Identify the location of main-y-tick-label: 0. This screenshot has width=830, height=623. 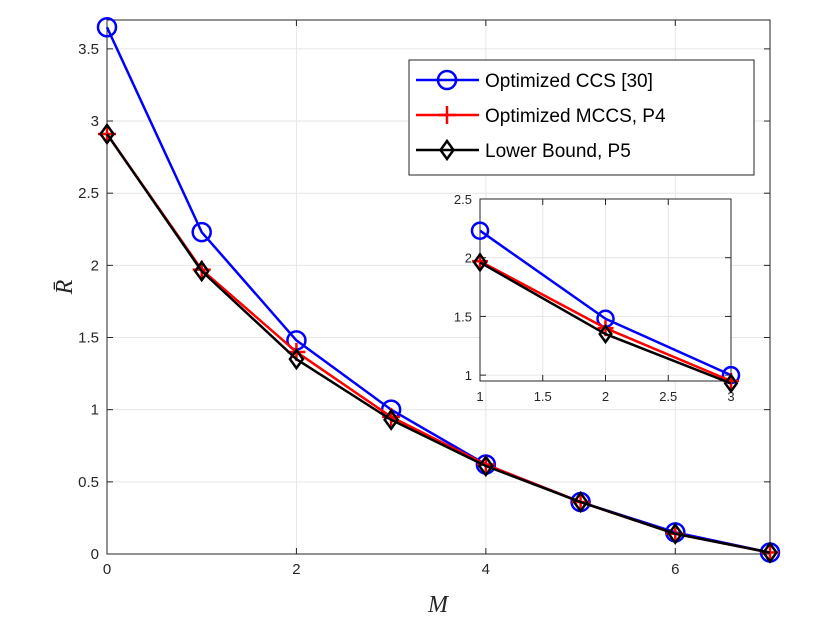
(95, 554).